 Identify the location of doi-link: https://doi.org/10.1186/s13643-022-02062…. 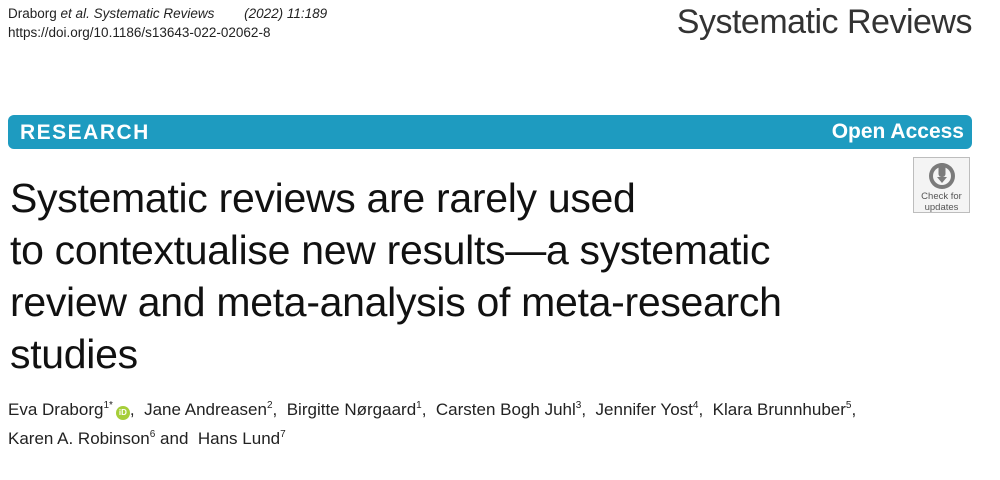
(139, 32).